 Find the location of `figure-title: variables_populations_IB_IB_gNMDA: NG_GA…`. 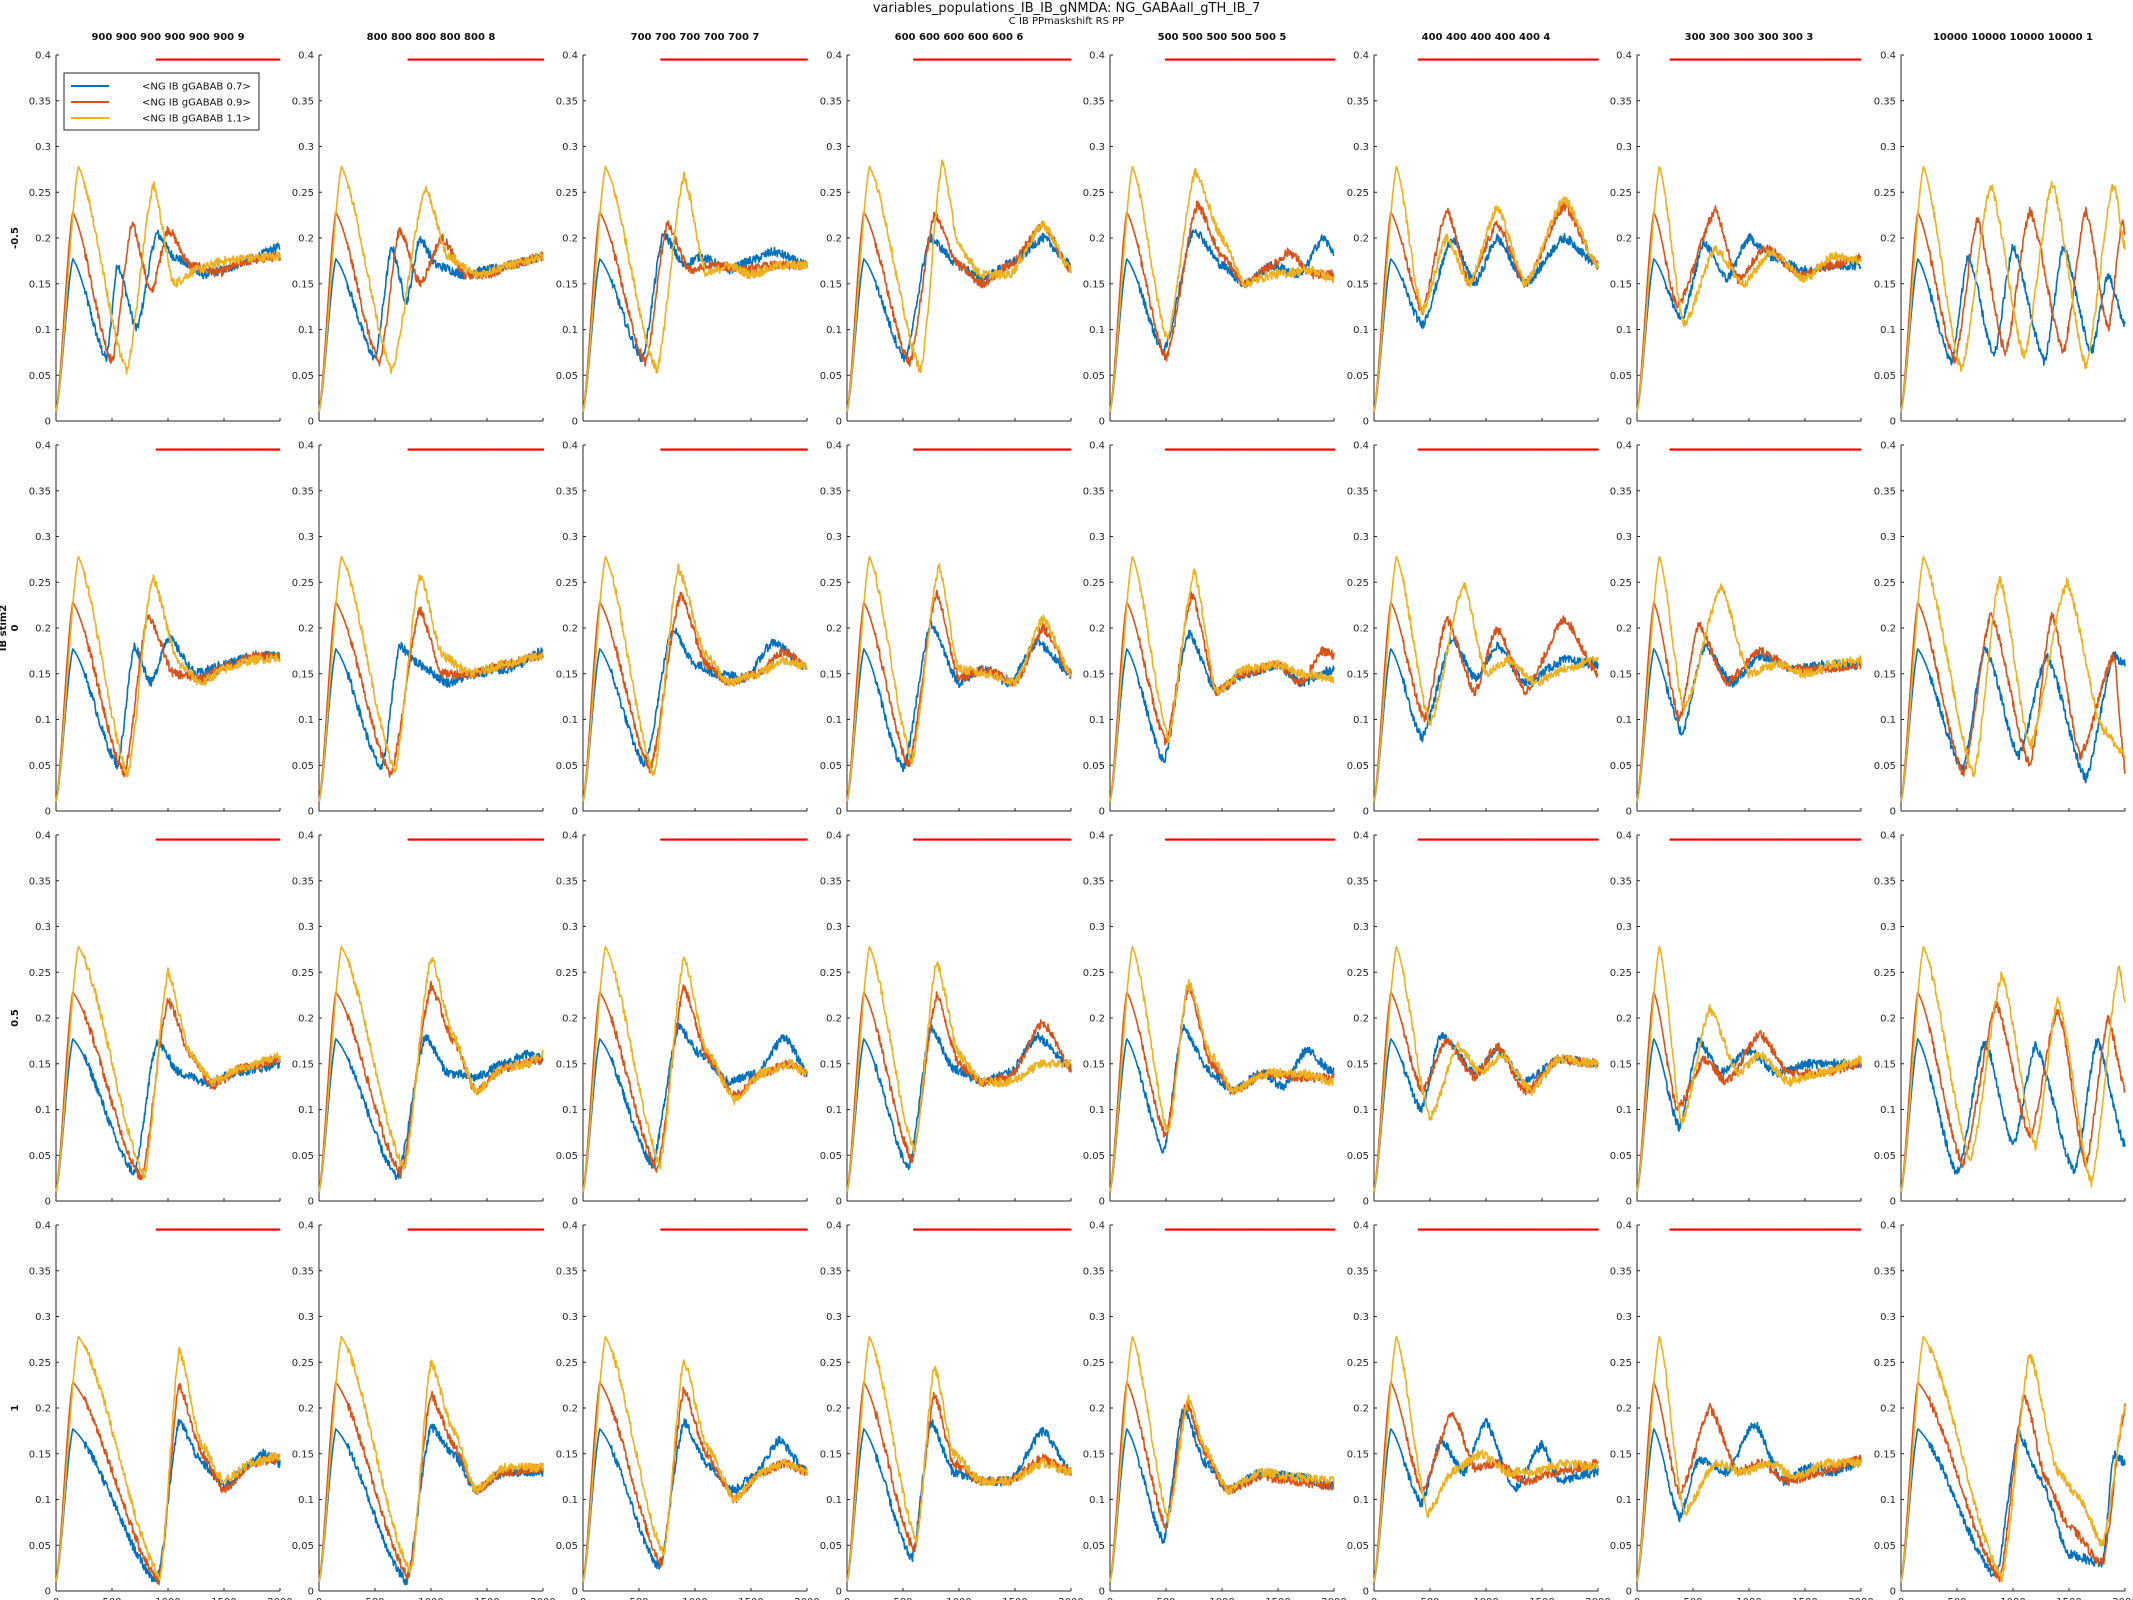

figure-title: variables_populations_IB_IB_gNMDA: NG_GA… is located at coordinates (1066, 8).